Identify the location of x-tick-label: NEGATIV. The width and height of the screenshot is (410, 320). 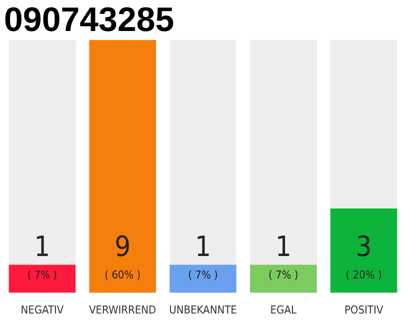
(42, 309).